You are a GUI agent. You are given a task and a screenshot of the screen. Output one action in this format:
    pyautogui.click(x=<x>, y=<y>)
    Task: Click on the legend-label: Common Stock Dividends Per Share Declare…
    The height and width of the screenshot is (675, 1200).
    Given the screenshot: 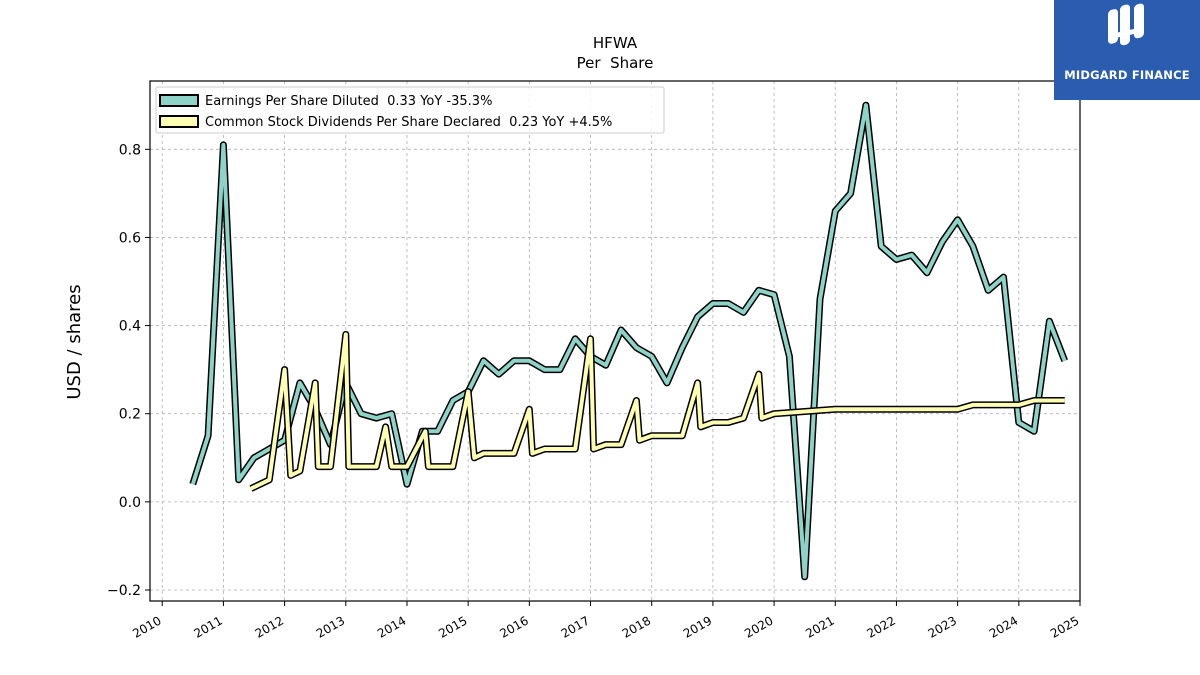 What is the action you would take?
    pyautogui.click(x=408, y=122)
    